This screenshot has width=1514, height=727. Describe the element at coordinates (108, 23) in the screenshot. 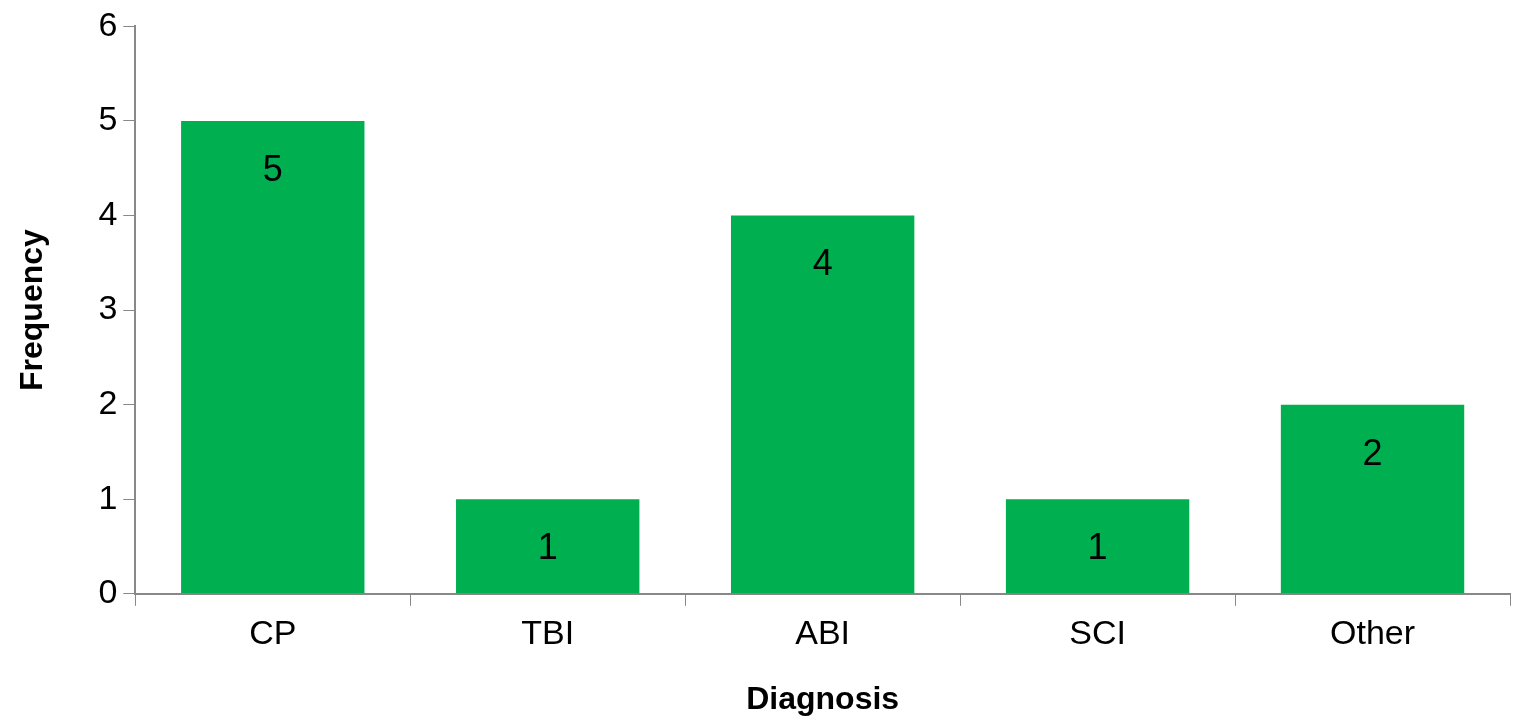

I see `y-tick-label: 6` at that location.